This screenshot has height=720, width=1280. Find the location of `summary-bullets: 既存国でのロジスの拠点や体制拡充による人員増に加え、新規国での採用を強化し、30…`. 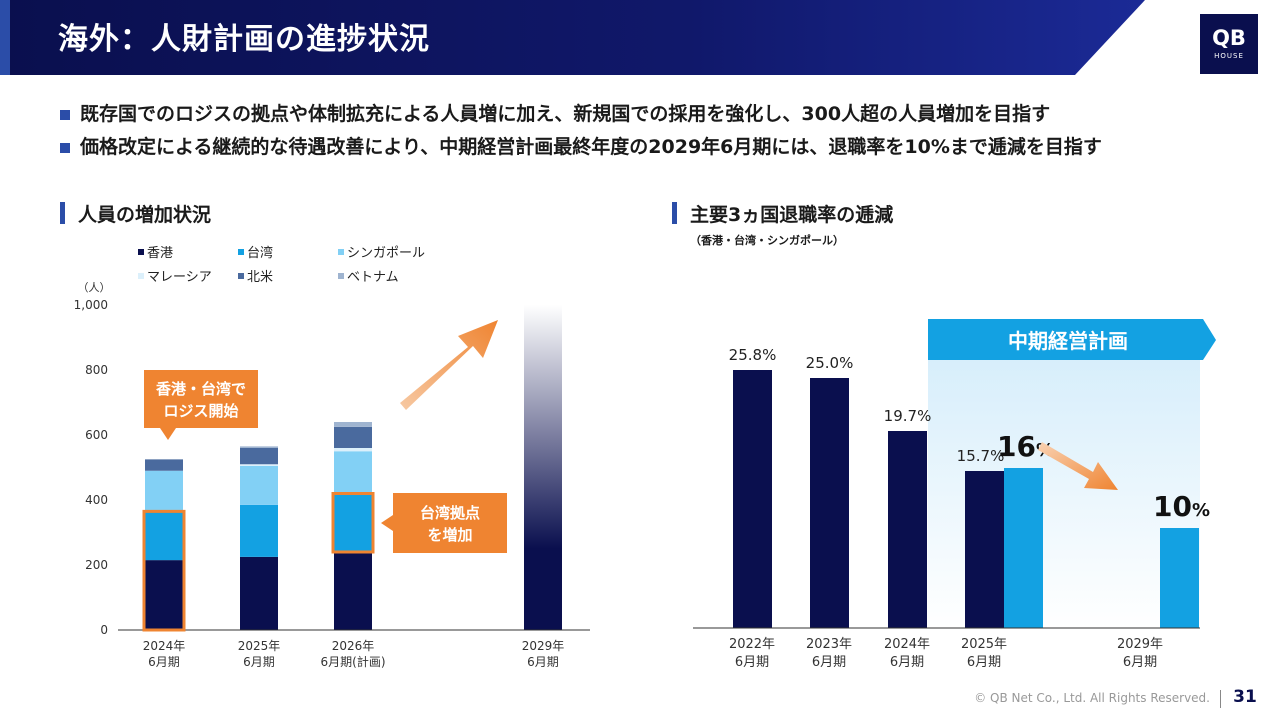

summary-bullets: 既存国でのロジスの拠点や体制拡充による人員増に加え、新規国での採用を強化し、30… is located at coordinates (660, 131).